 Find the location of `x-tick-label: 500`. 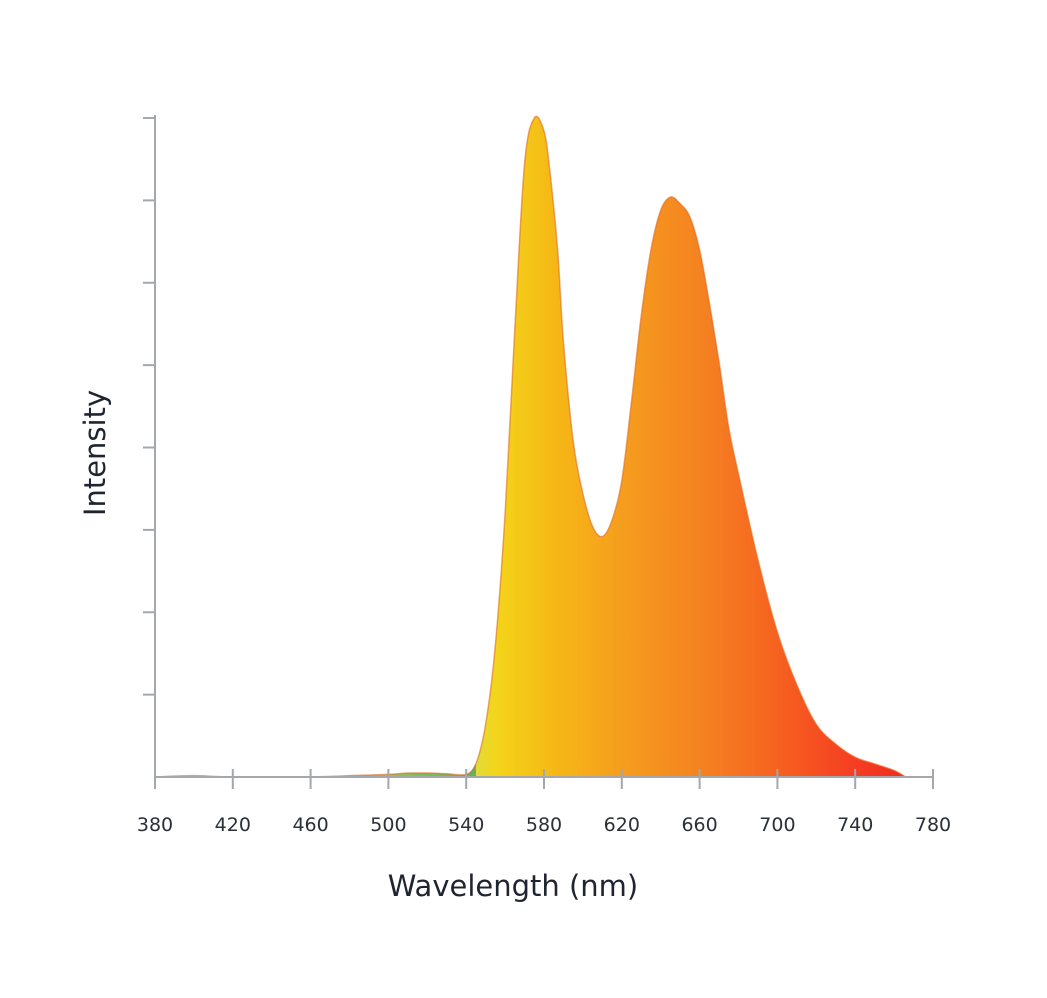

x-tick-label: 500 is located at coordinates (388, 825).